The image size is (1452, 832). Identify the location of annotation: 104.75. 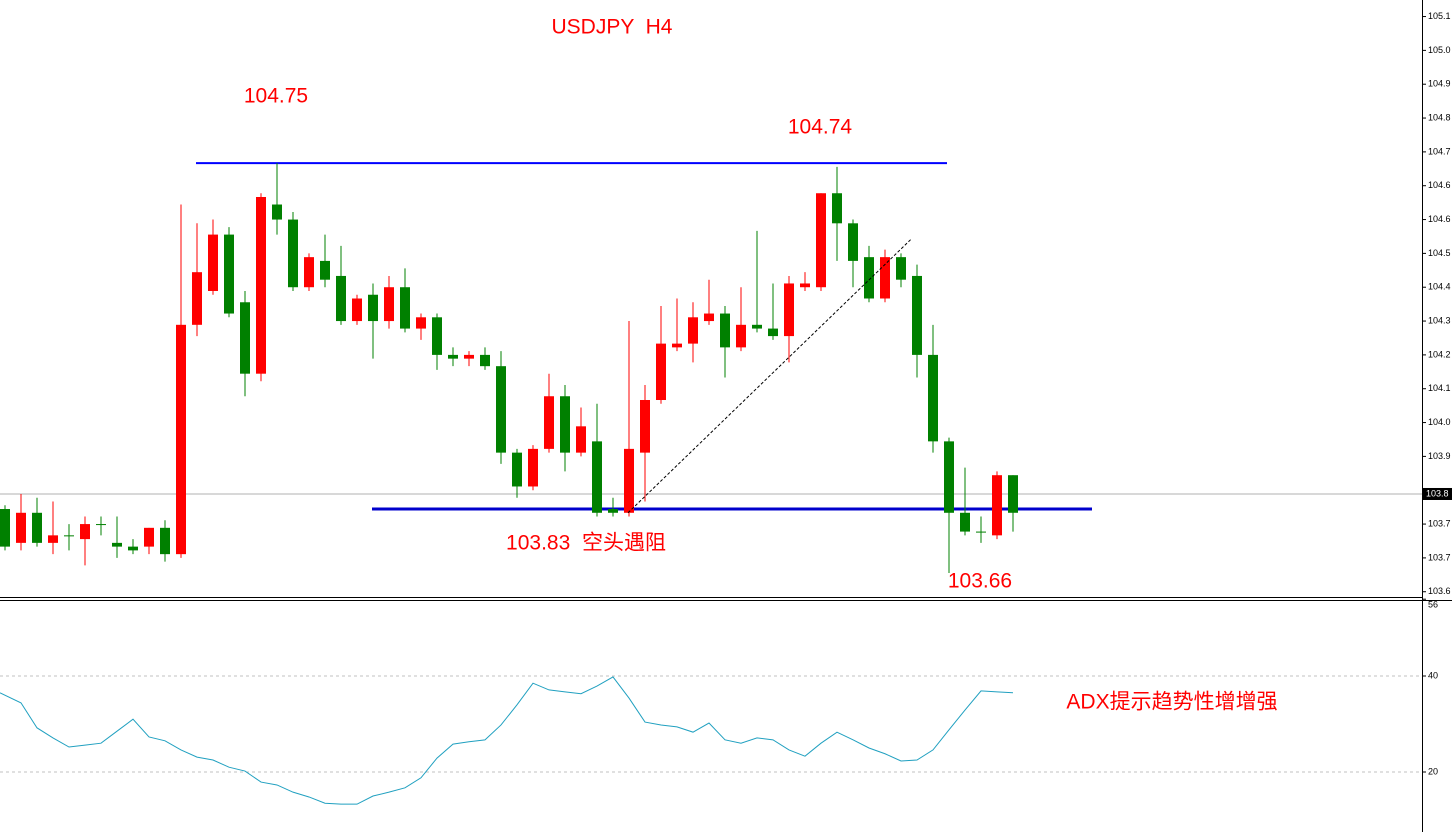
(276, 96).